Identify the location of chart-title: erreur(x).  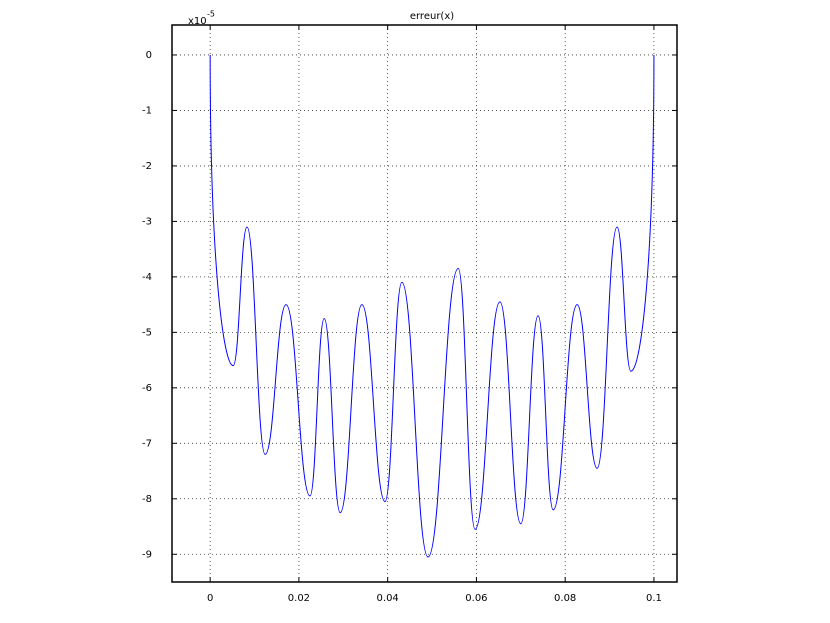
(432, 16).